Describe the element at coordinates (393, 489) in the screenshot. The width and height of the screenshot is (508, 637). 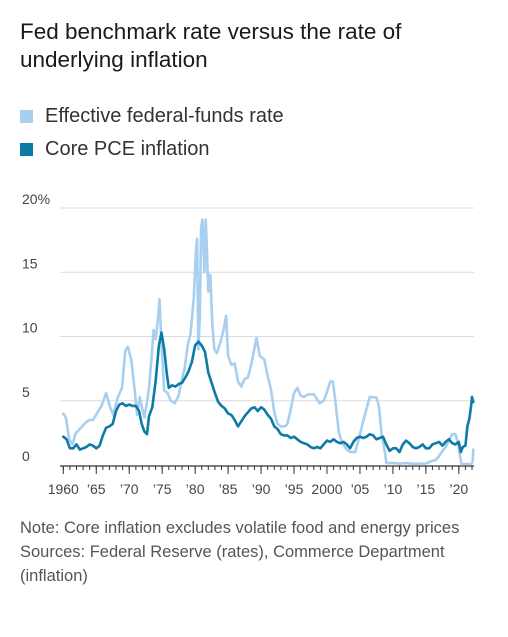
I see `x-tick-label-2010: ’10` at that location.